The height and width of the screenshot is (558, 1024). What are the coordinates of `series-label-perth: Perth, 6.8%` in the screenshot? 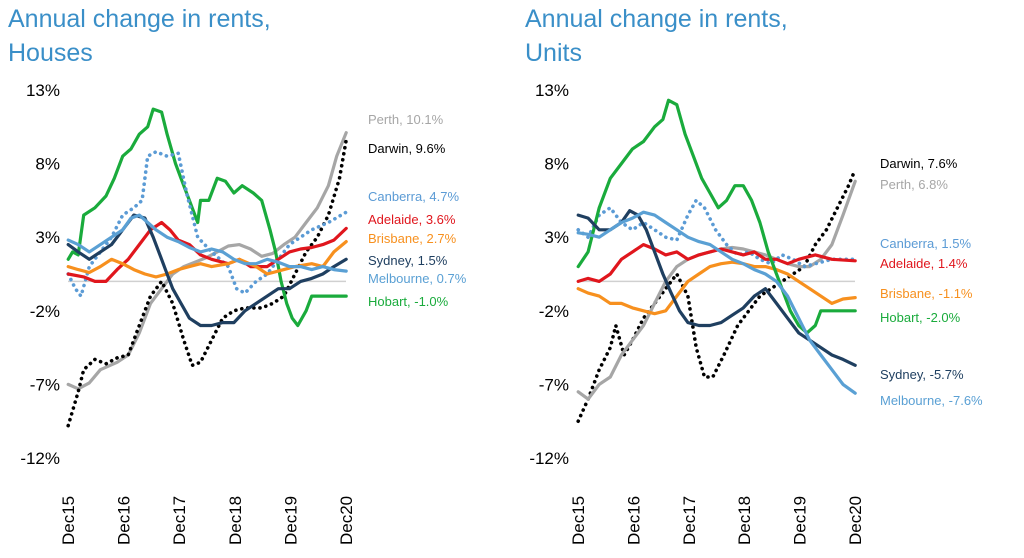 It's located at (914, 184).